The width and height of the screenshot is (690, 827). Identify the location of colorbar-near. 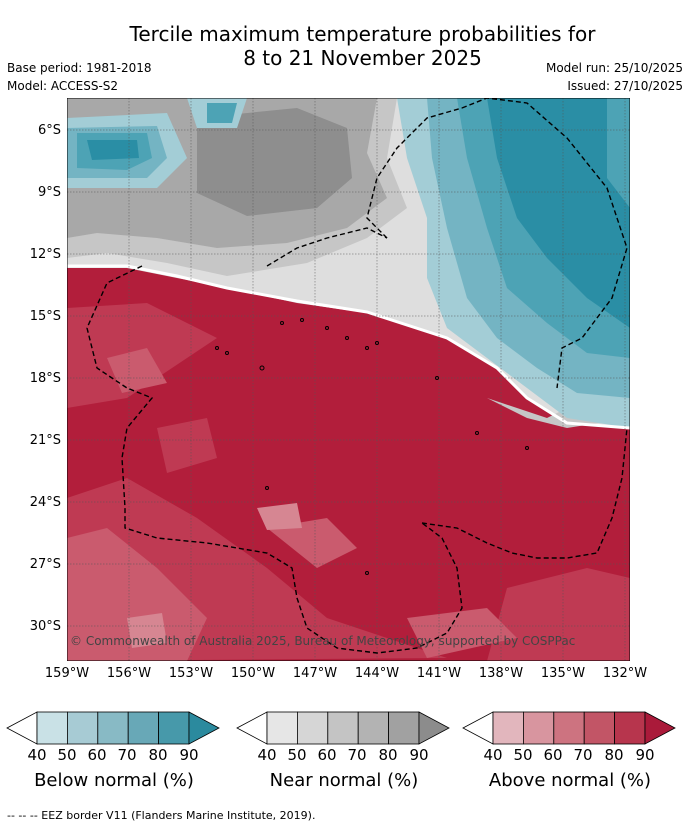
(343, 728).